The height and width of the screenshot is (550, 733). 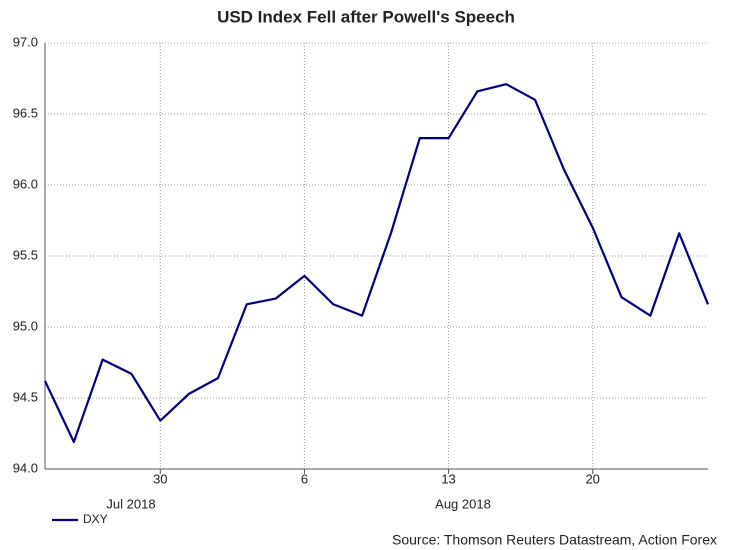 What do you see at coordinates (592, 478) in the screenshot?
I see `x-tick-label: 20` at bounding box center [592, 478].